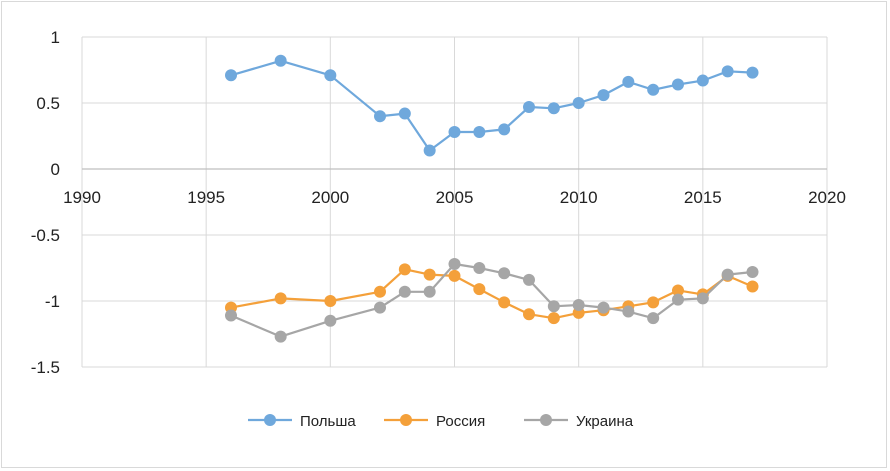 The image size is (890, 471). What do you see at coordinates (55, 169) in the screenshot?
I see `y-tick-label: 0` at bounding box center [55, 169].